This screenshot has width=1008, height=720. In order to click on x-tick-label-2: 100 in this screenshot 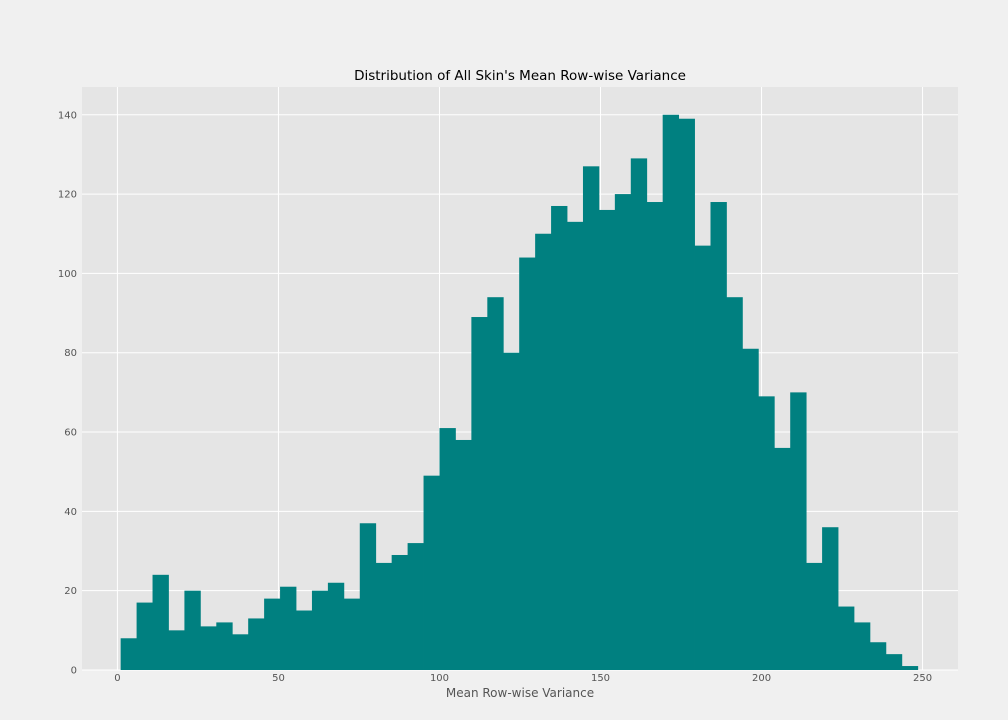, I will do `click(439, 678)`.